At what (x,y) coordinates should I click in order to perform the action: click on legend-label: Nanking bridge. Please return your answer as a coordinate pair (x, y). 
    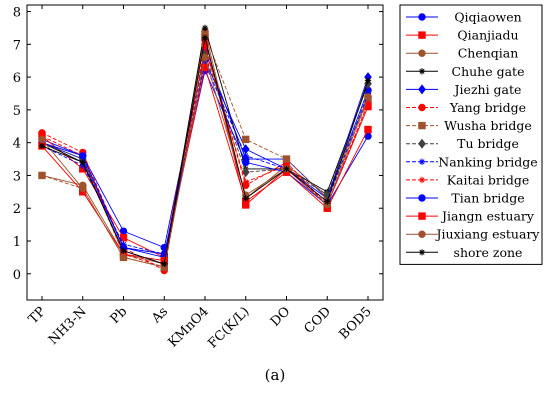
    Looking at the image, I should click on (487, 161).